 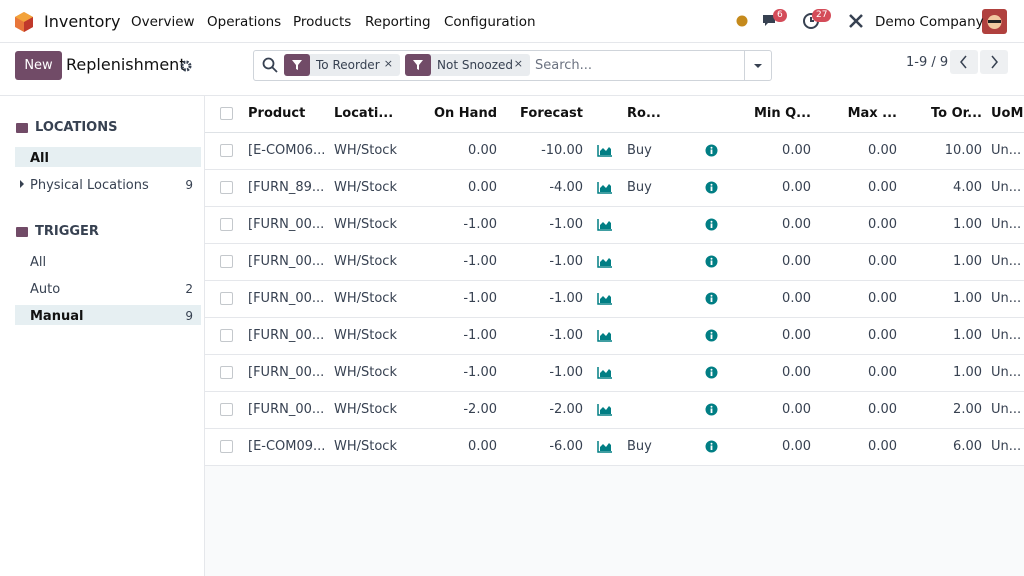 I want to click on pager-next, so click(x=994, y=62).